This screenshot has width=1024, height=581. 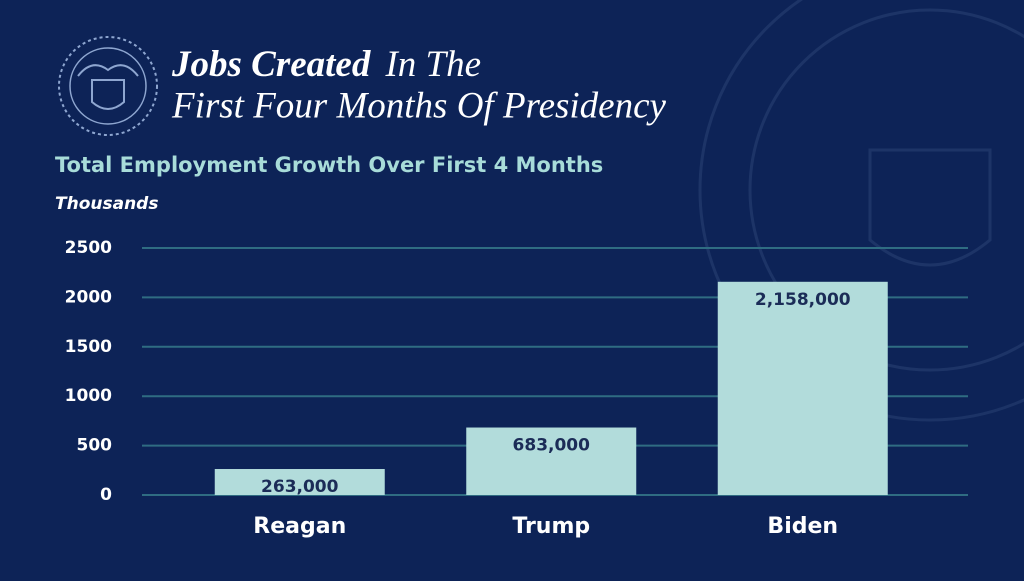 I want to click on y-axis-label: Thousands, so click(x=106, y=204).